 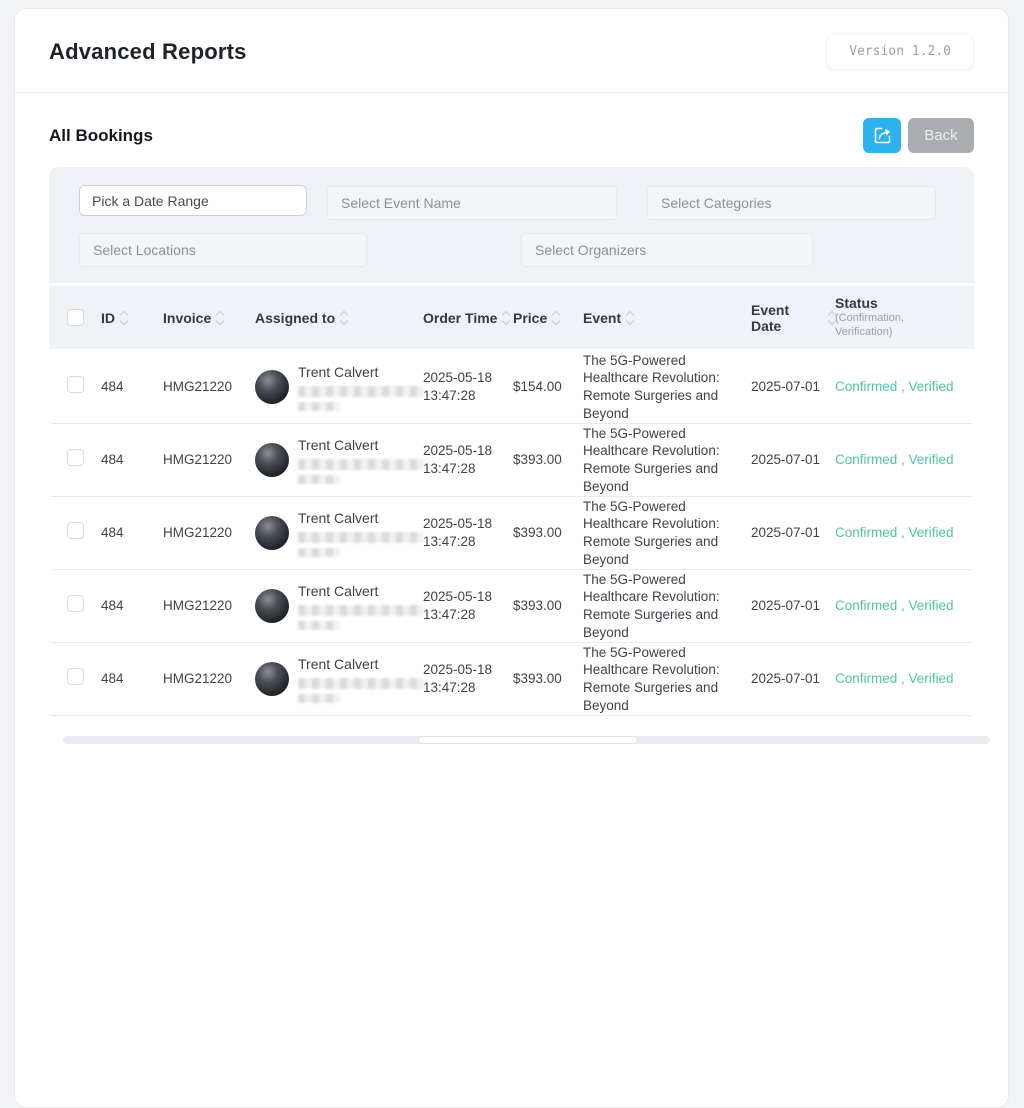 I want to click on organizers-select-placeholder: Select Organizers, so click(x=591, y=250).